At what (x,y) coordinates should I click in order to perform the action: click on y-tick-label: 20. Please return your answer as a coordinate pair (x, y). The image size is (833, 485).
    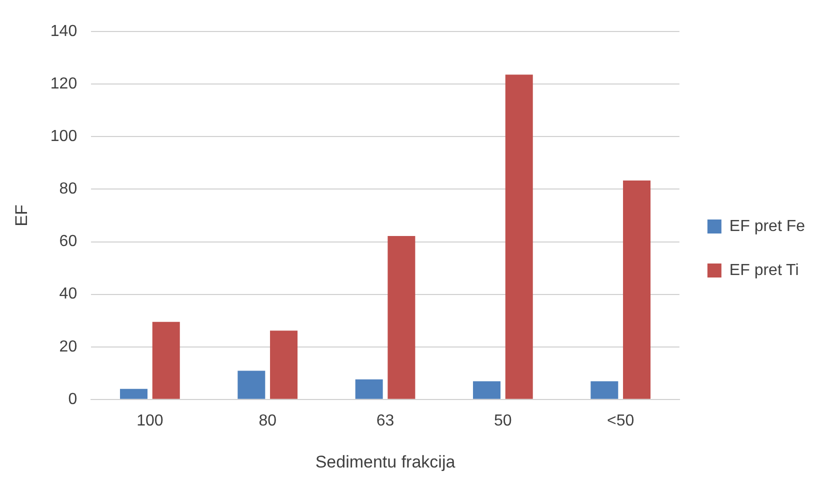
    Looking at the image, I should click on (68, 347).